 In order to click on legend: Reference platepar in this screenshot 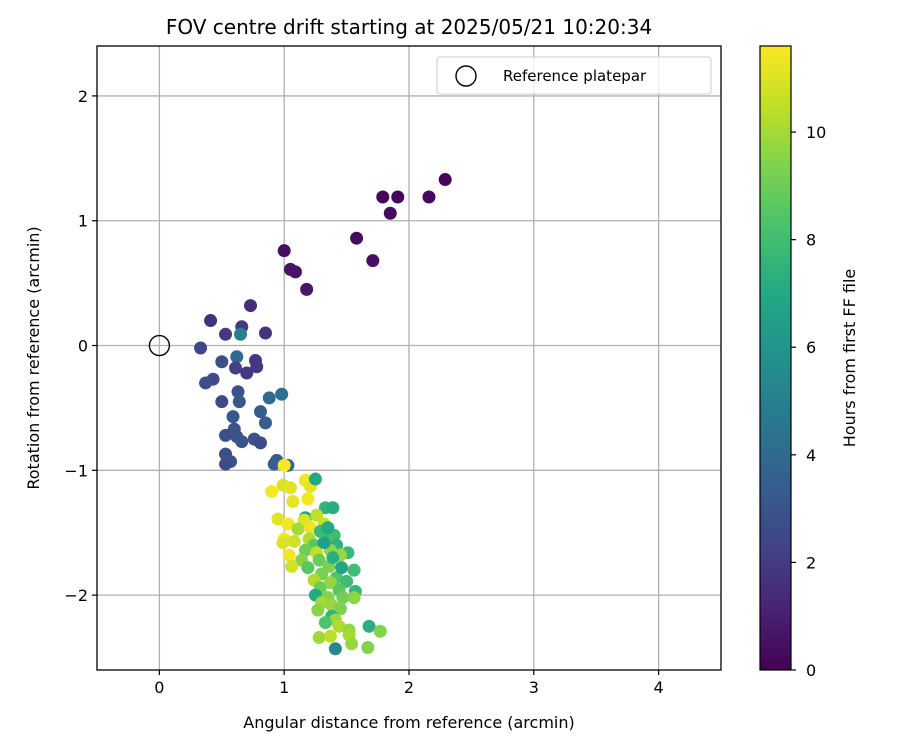, I will do `click(574, 75)`.